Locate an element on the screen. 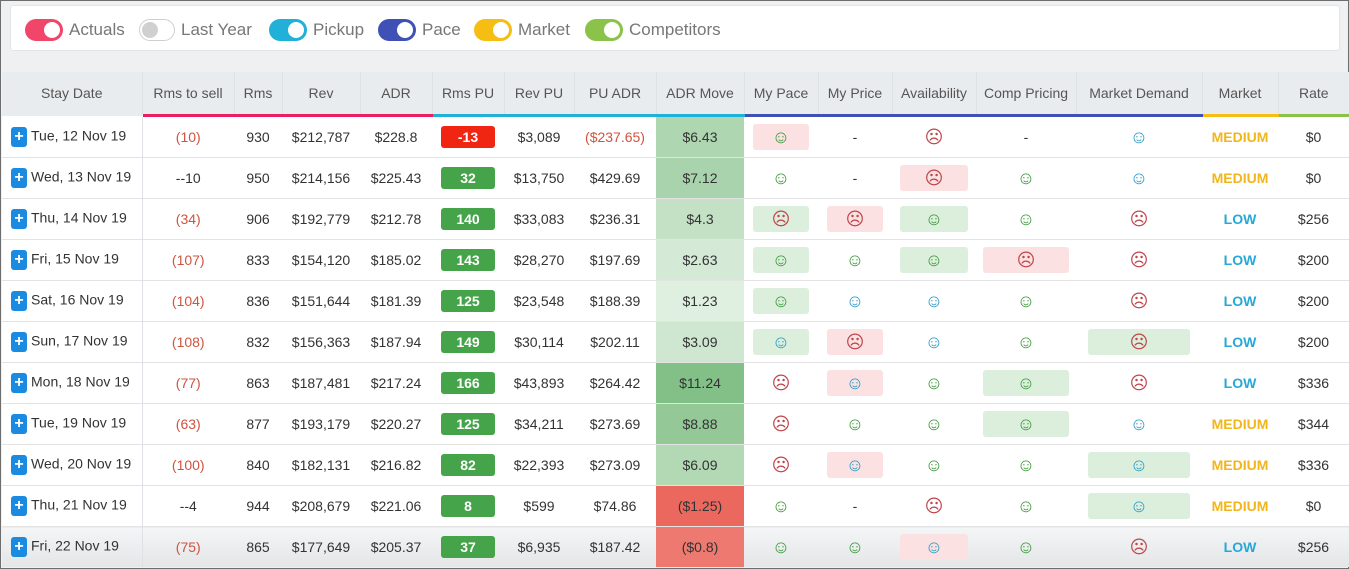 The width and height of the screenshot is (1349, 569). cell-rev: $208,679 is located at coordinates (321, 506).